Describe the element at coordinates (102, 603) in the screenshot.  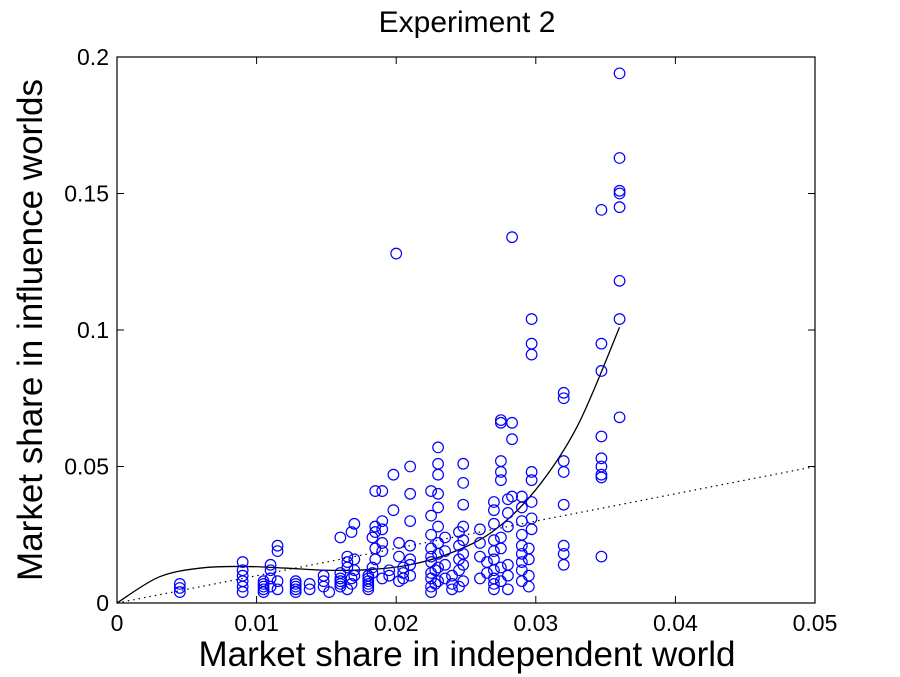
I see `y-tick-label: 0` at that location.